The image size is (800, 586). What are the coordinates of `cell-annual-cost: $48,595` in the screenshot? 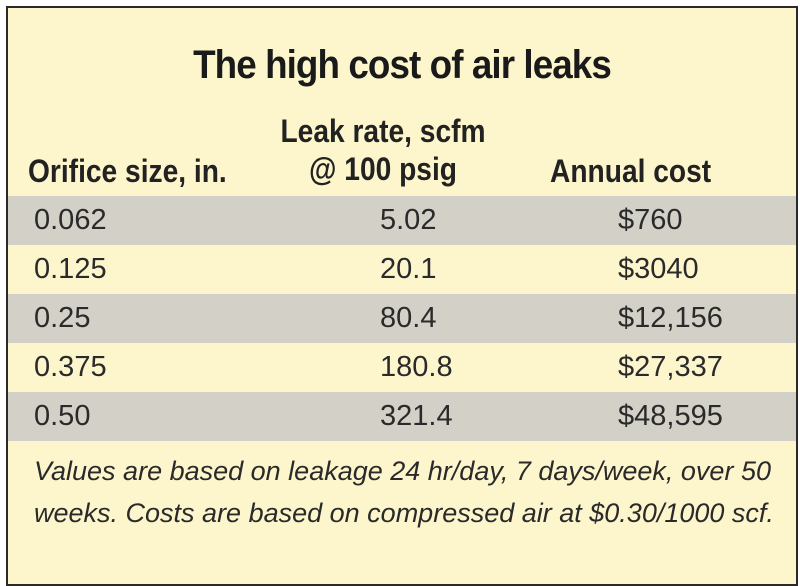 It's located at (670, 416).